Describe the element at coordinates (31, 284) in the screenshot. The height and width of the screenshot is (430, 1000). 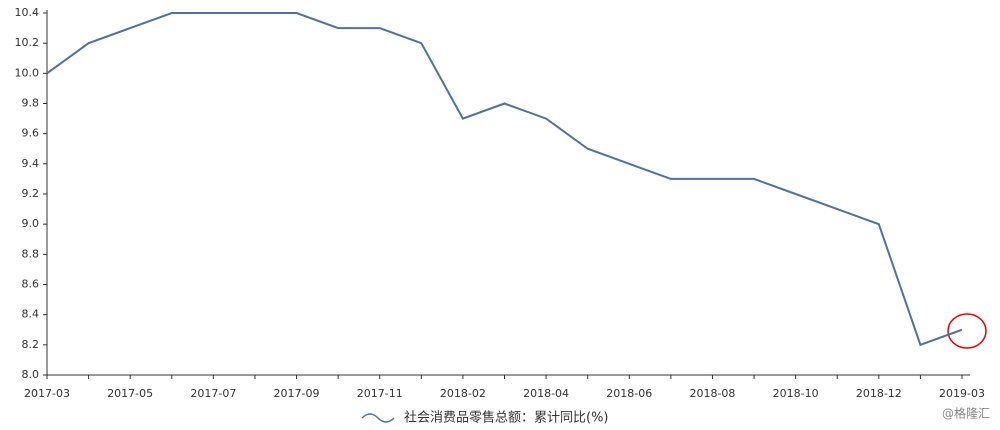
I see `y-tick-label: 8.6` at that location.